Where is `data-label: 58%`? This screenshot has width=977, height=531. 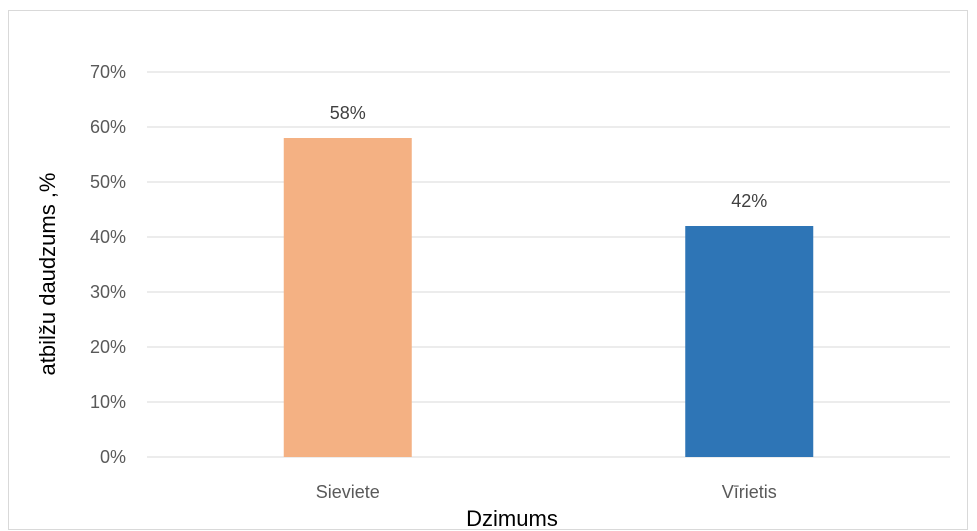
data-label: 58% is located at coordinates (348, 113).